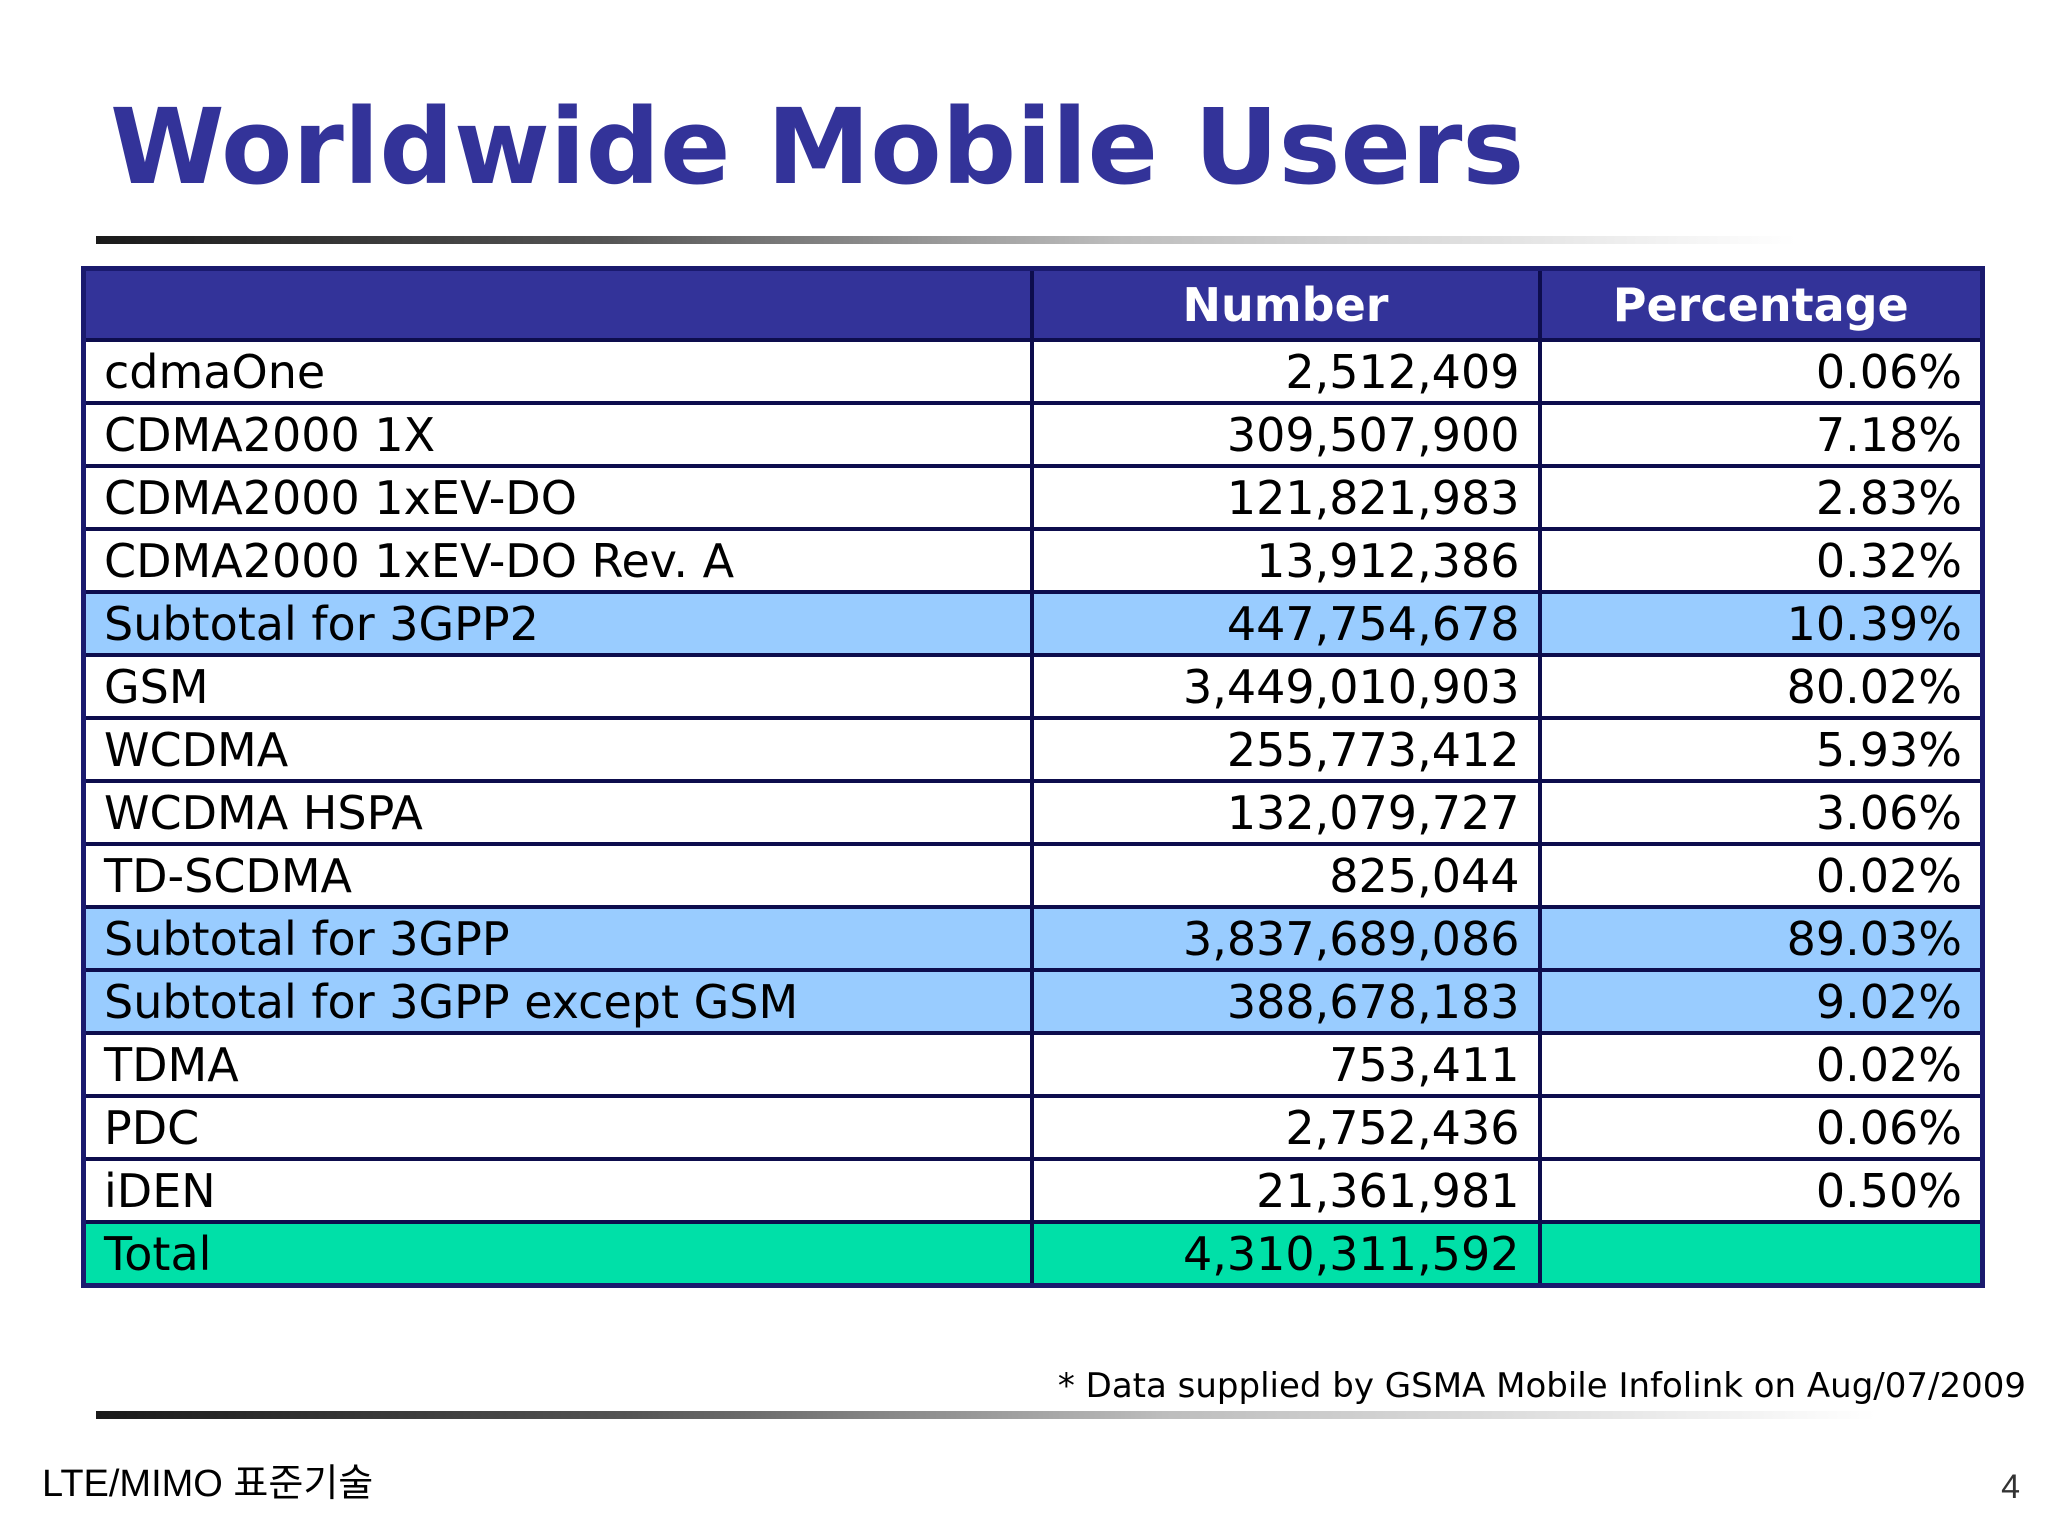  I want to click on table-row: WCDMA HSPA 132,079,727 3.06%, so click(1033, 812).